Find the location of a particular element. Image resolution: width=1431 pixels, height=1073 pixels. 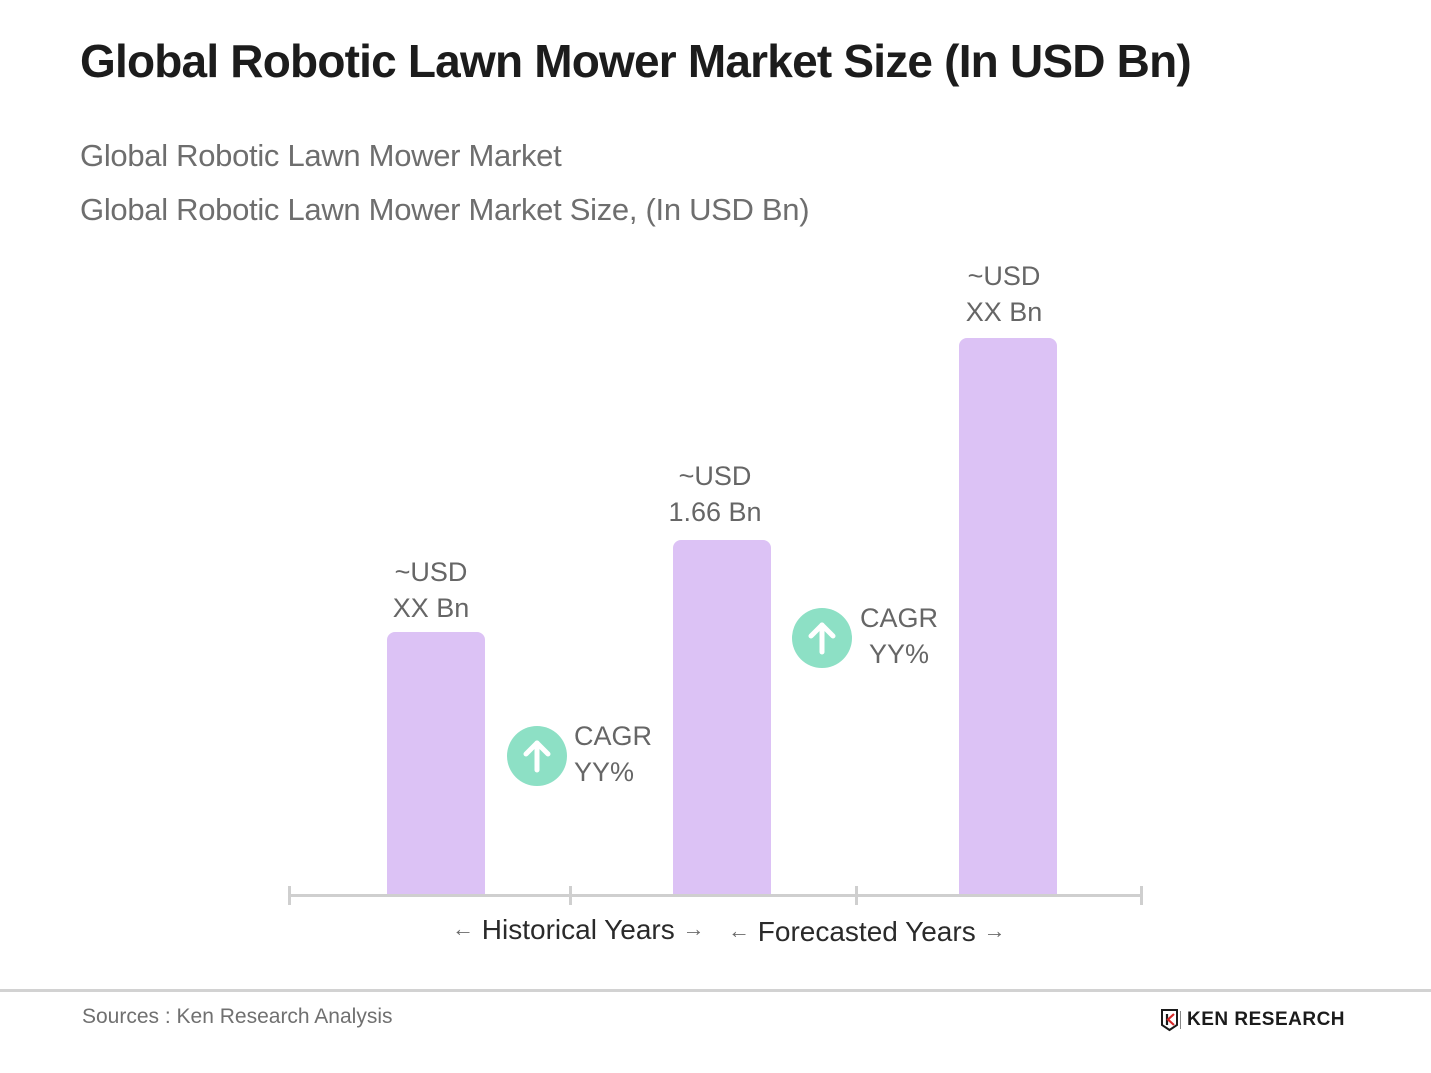

forecasted-text: Forecasted Years is located at coordinates (866, 931).